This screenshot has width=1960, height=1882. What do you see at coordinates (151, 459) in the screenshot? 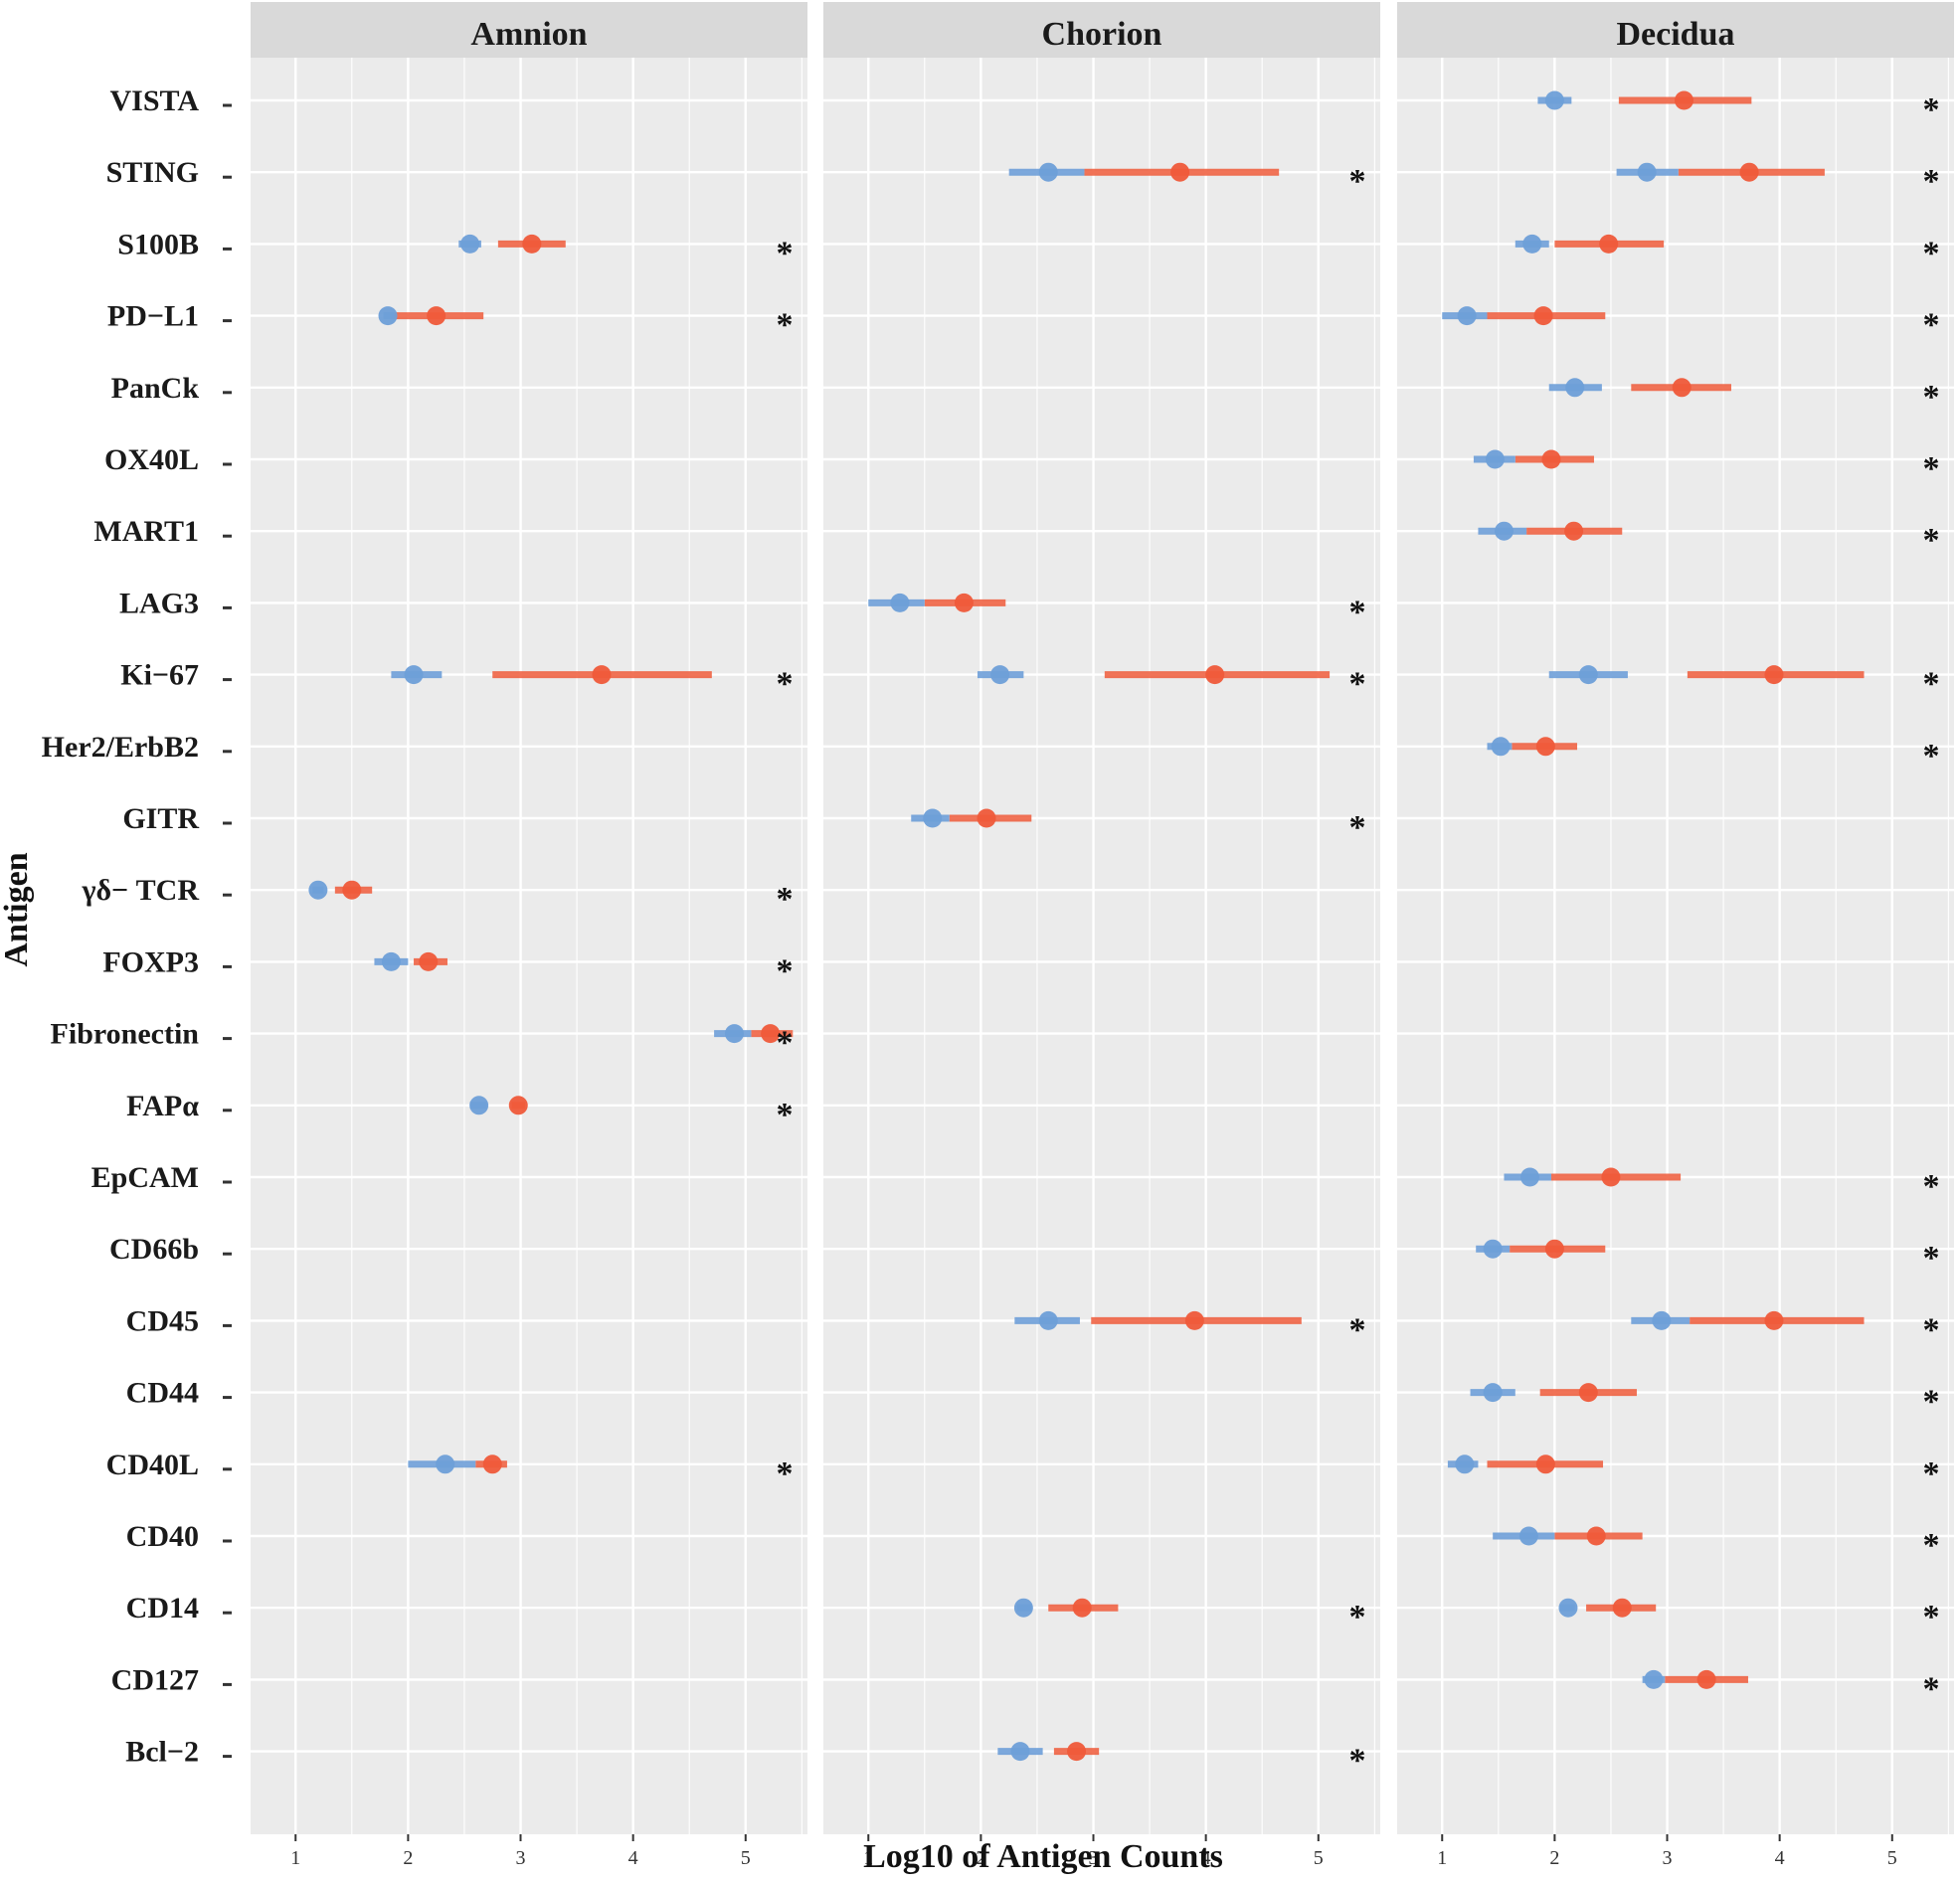
I see `antigen-label: OX40L` at bounding box center [151, 459].